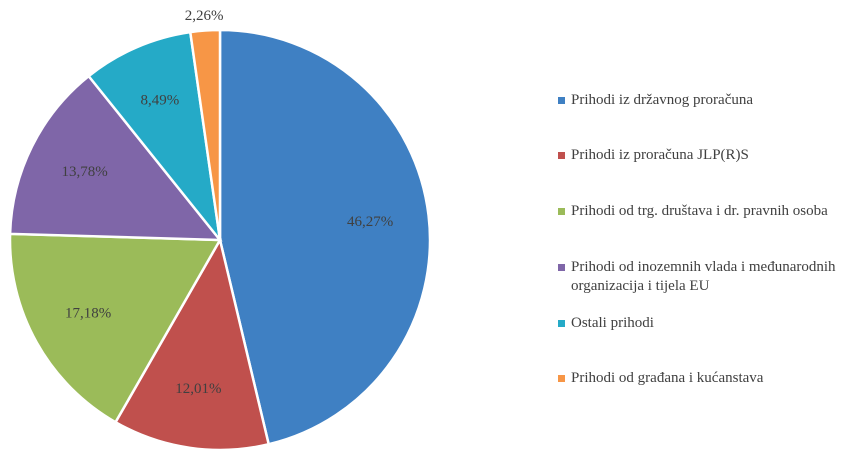 The width and height of the screenshot is (868, 453). Describe the element at coordinates (660, 155) in the screenshot. I see `legend-label: Prihodi iz proračuna JLP(R)S` at that location.